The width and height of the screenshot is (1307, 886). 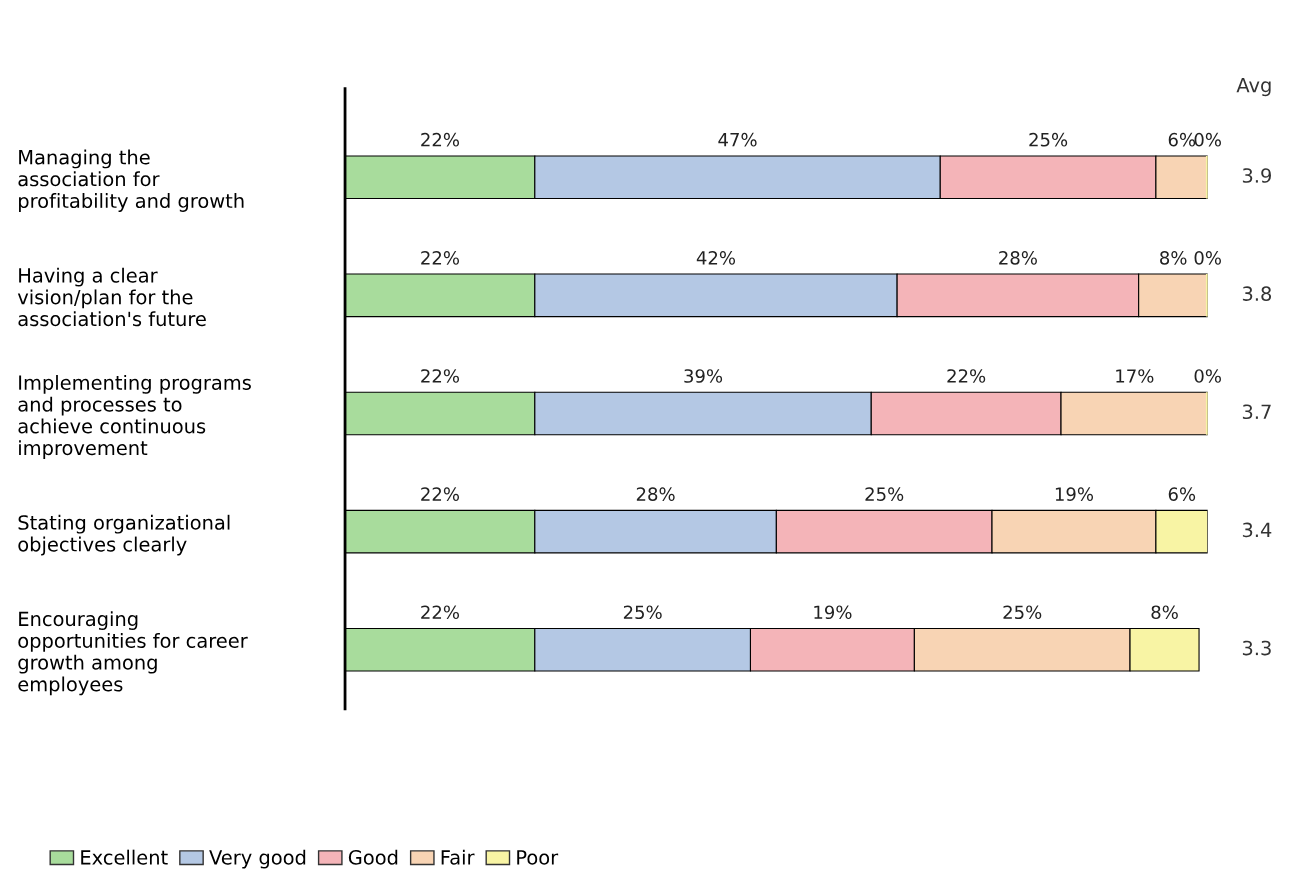 What do you see at coordinates (737, 139) in the screenshot?
I see `data-label: 47%` at bounding box center [737, 139].